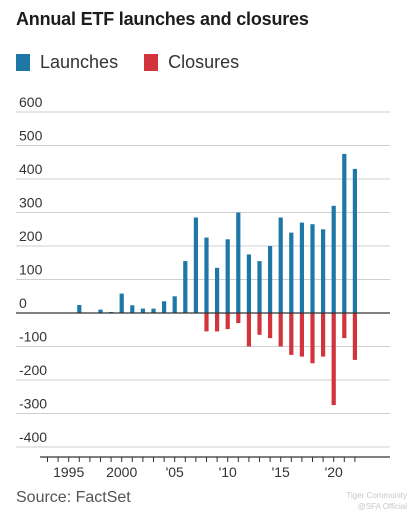 The image size is (413, 516). I want to click on x-tick-label: '20, so click(334, 472).